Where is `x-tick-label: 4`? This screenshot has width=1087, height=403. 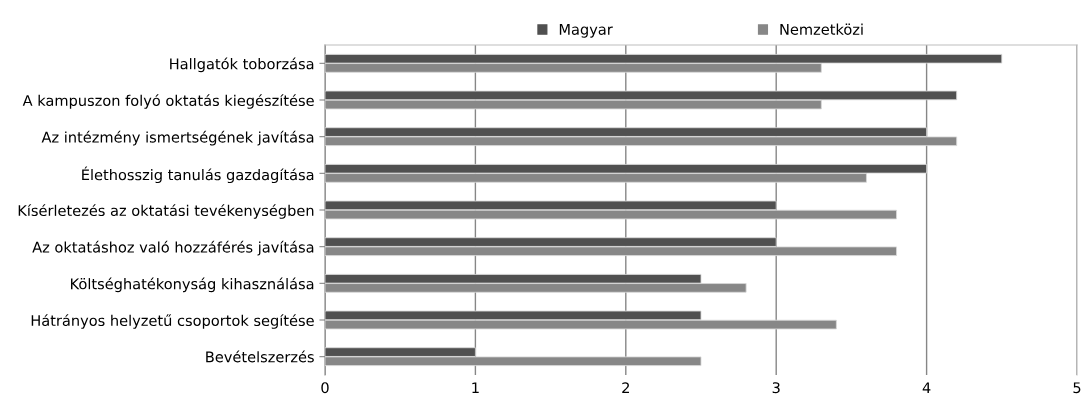 x-tick-label: 4 is located at coordinates (926, 388).